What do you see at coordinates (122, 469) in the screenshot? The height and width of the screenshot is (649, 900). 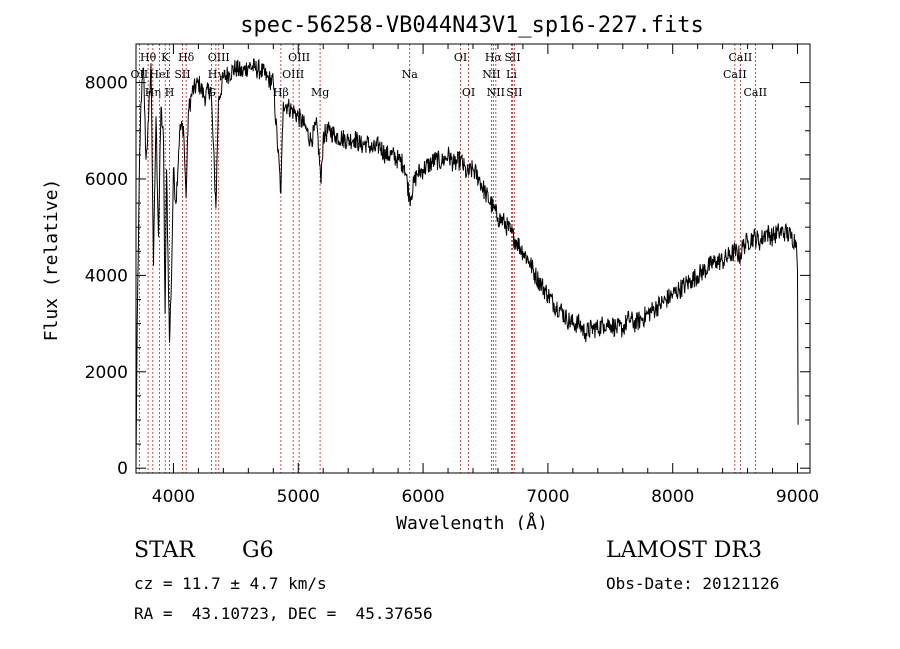 I see `y-tick-label: 0` at bounding box center [122, 469].